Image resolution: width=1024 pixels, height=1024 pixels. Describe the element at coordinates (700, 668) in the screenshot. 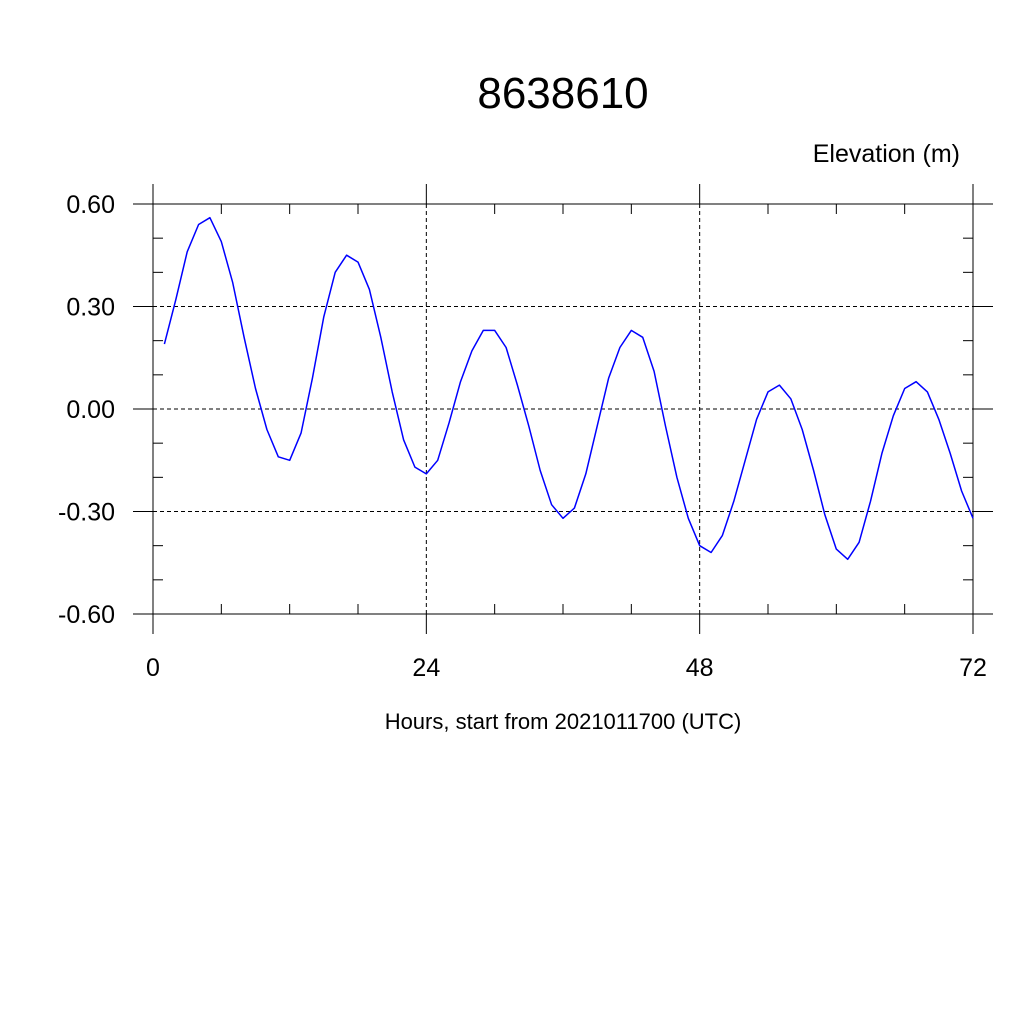

I see `x-tick-label: 48` at that location.